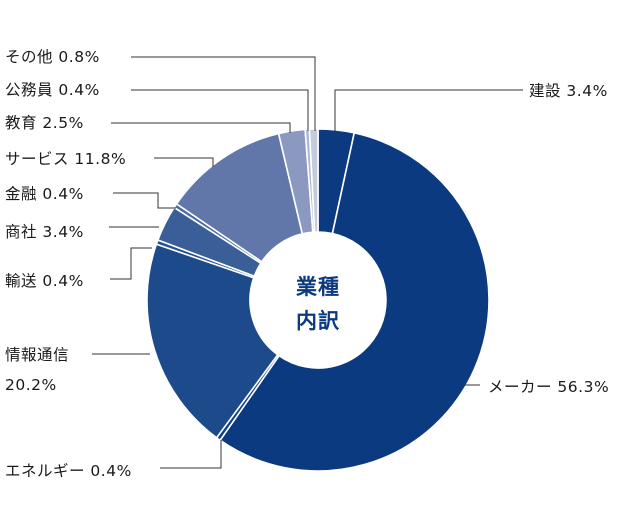 The width and height of the screenshot is (640, 521). Describe the element at coordinates (318, 321) in the screenshot. I see `center-label-line-2: 内訳` at that location.